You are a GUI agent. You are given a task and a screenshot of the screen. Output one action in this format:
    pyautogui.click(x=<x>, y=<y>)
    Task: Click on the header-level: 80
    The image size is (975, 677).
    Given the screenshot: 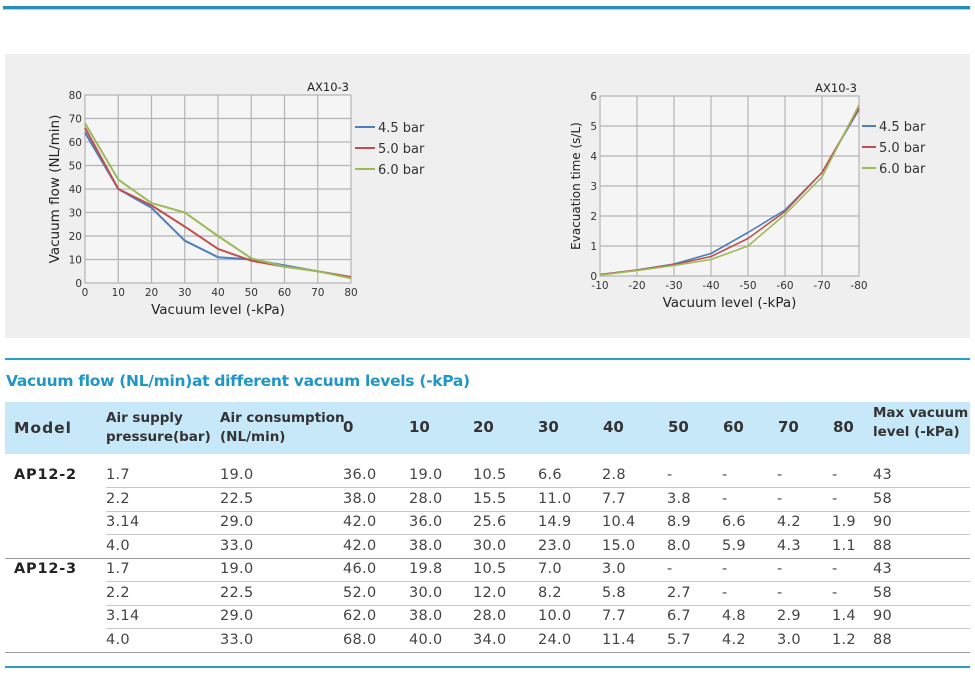 What is the action you would take?
    pyautogui.click(x=843, y=427)
    